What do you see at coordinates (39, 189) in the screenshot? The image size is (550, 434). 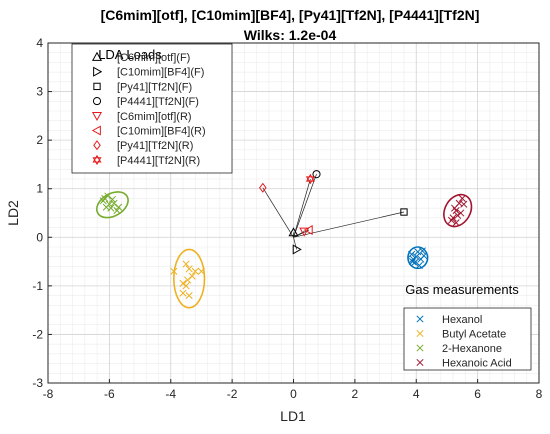 I see `y-tick-label: 1` at bounding box center [39, 189].